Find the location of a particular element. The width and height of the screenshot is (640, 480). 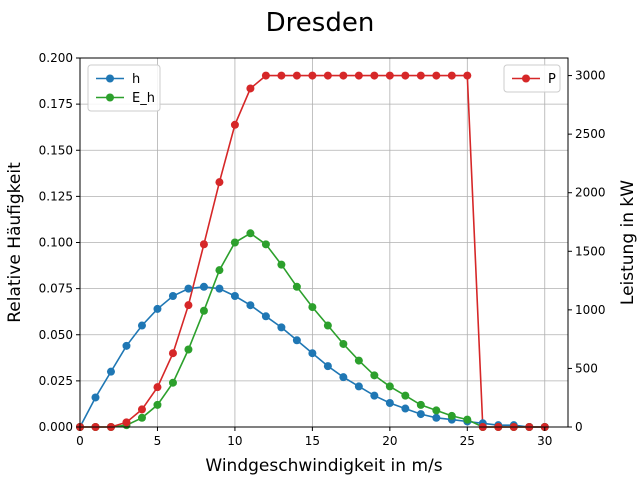

y-right-tick-label: 3000 is located at coordinates (590, 76).